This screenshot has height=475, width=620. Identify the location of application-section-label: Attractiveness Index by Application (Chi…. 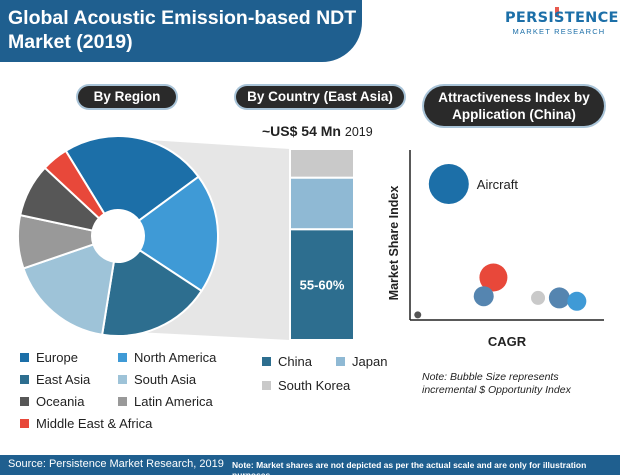
(514, 106).